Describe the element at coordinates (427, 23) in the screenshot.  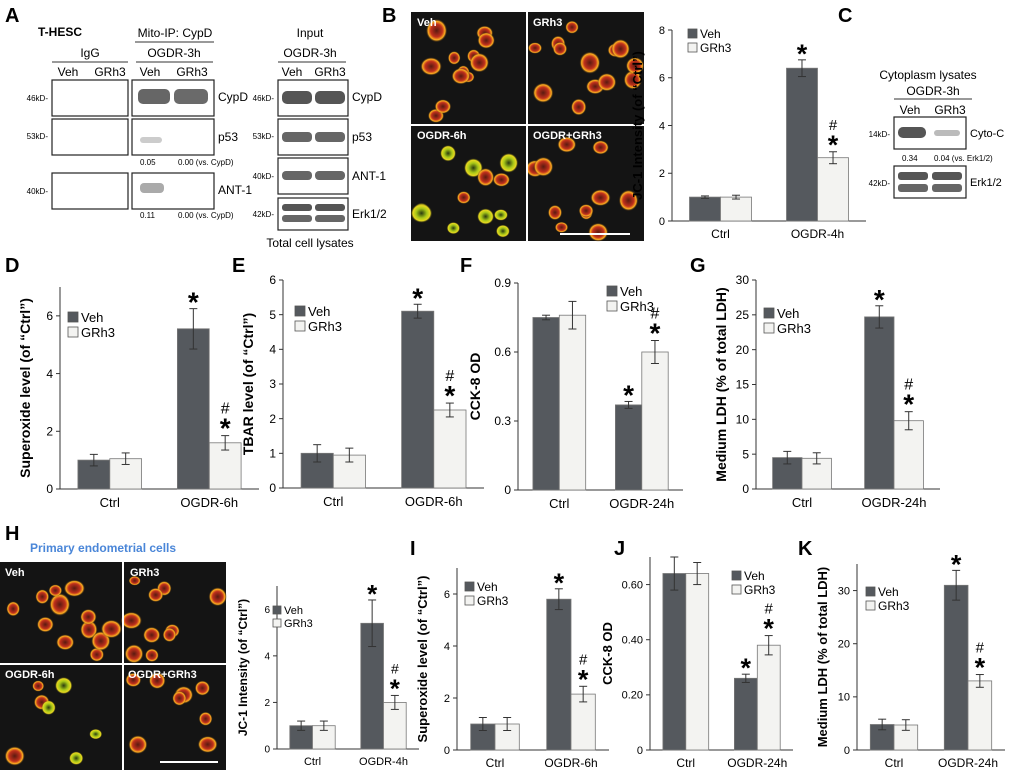
I see `image-label-veh: Veh` at that location.